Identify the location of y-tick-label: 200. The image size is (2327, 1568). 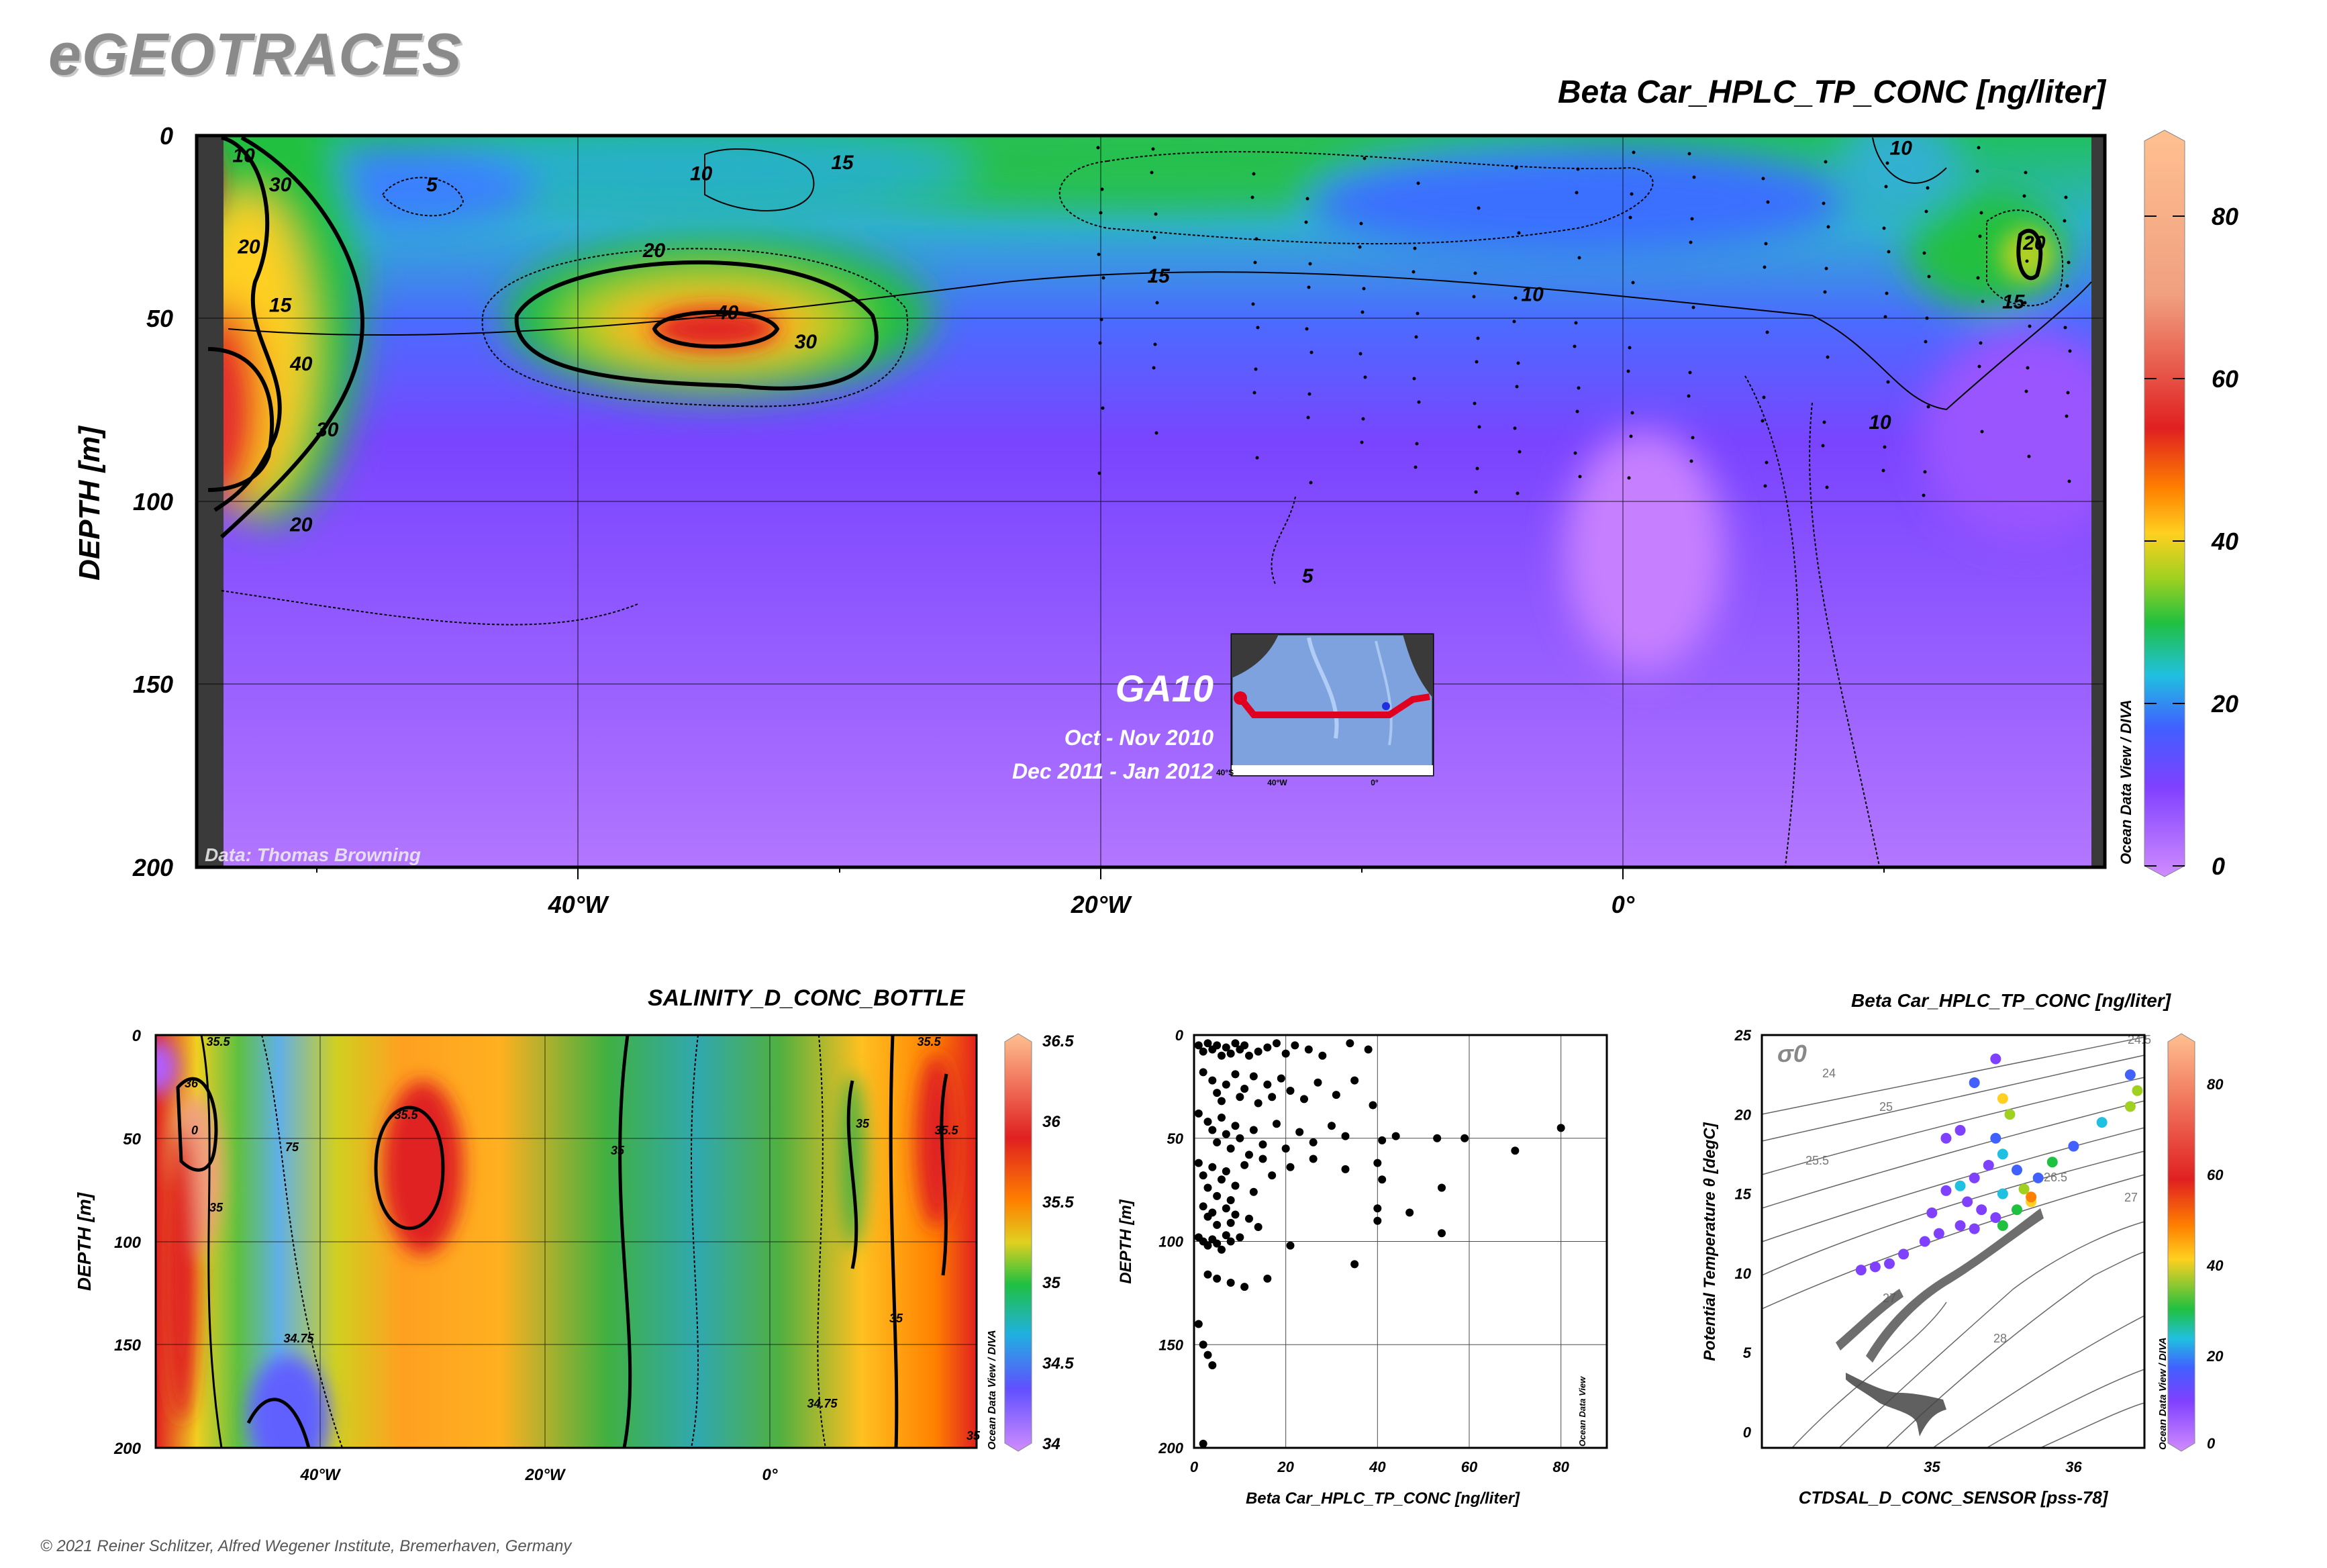
(1170, 1449).